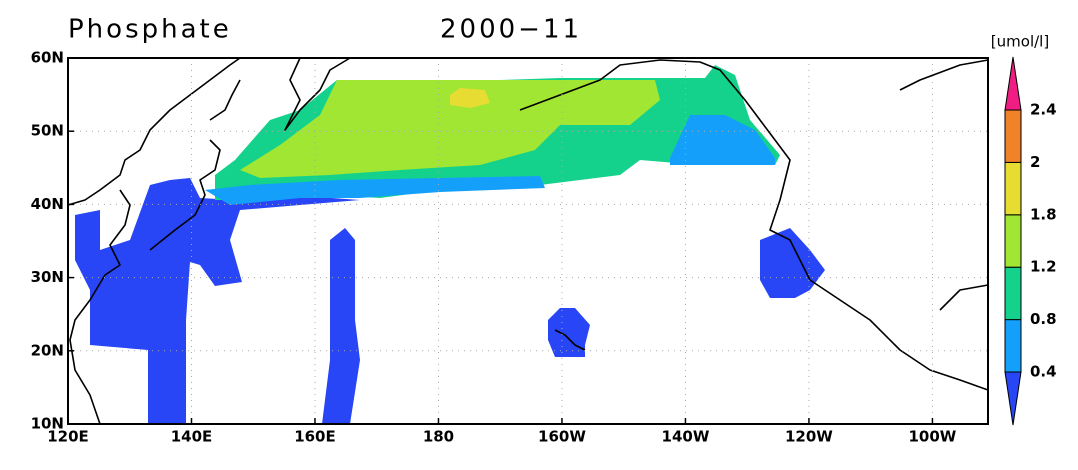 This screenshot has height=470, width=1078. Describe the element at coordinates (686, 437) in the screenshot. I see `x-tick-label: 140W` at that location.